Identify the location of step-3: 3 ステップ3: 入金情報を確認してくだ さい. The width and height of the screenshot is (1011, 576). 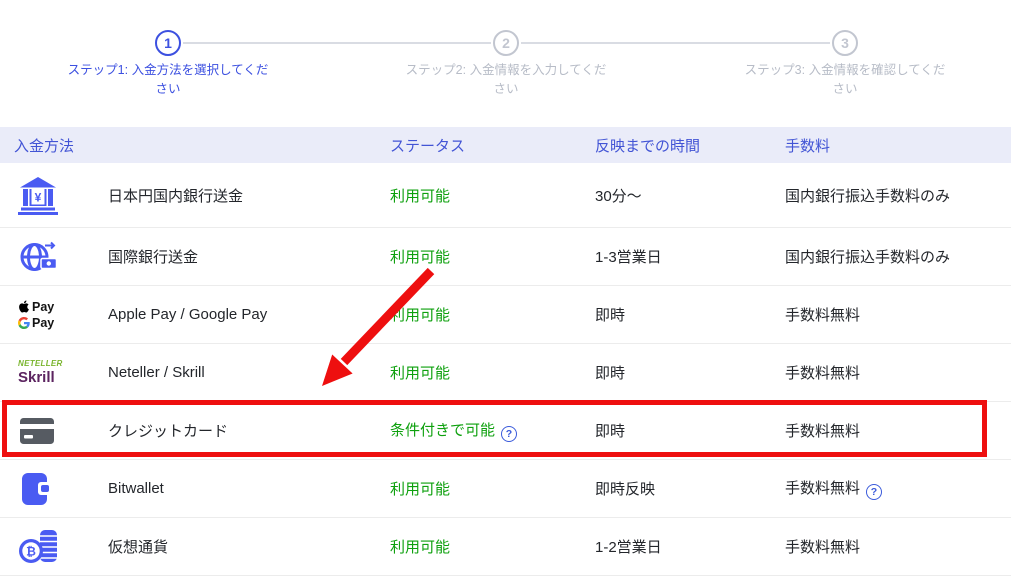
(845, 65).